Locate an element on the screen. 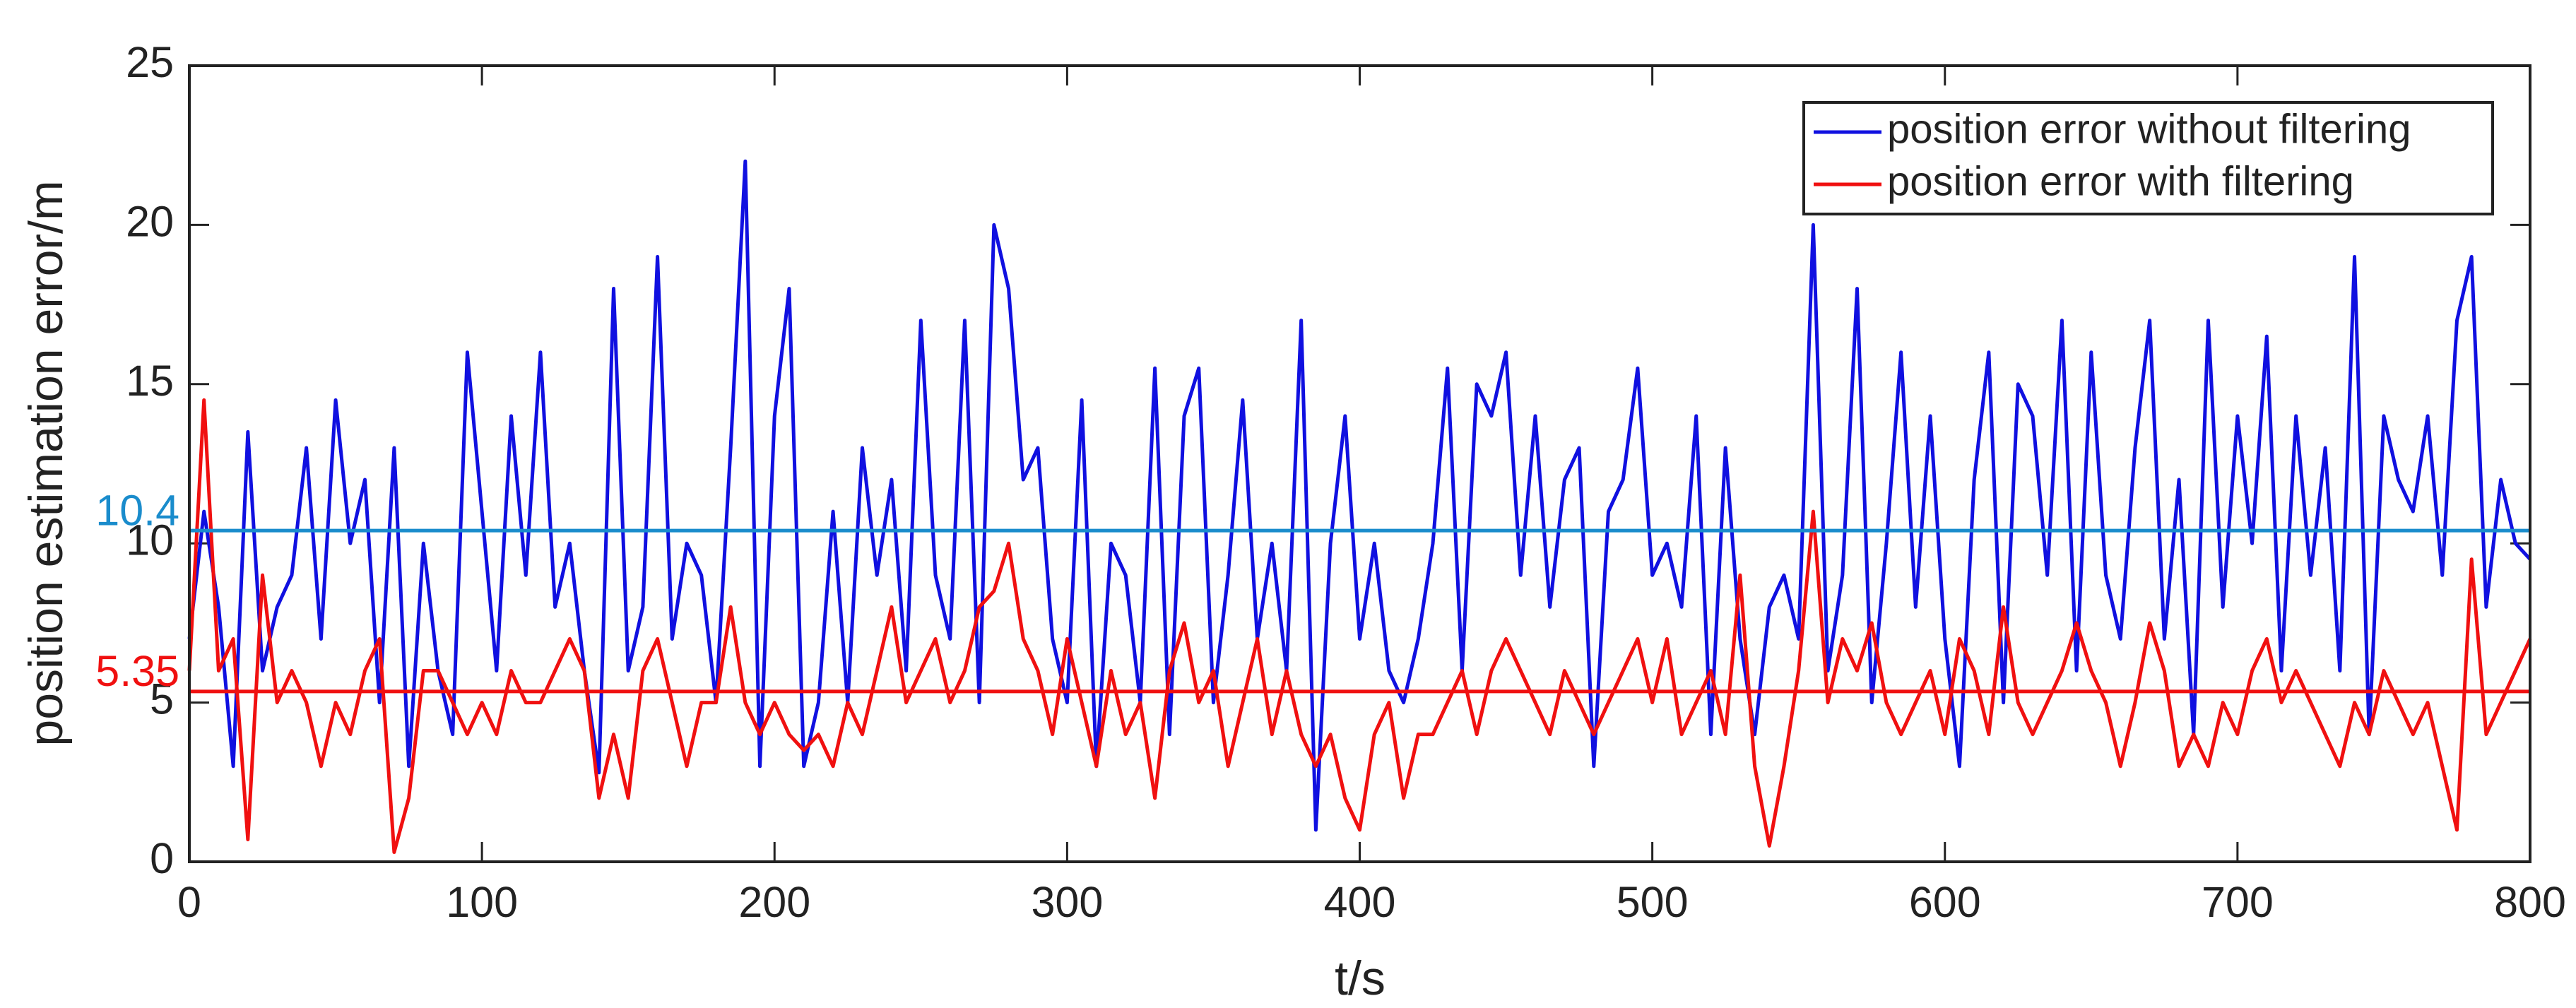 The height and width of the screenshot is (1008, 2576). x-tick-label: 100 is located at coordinates (482, 902).